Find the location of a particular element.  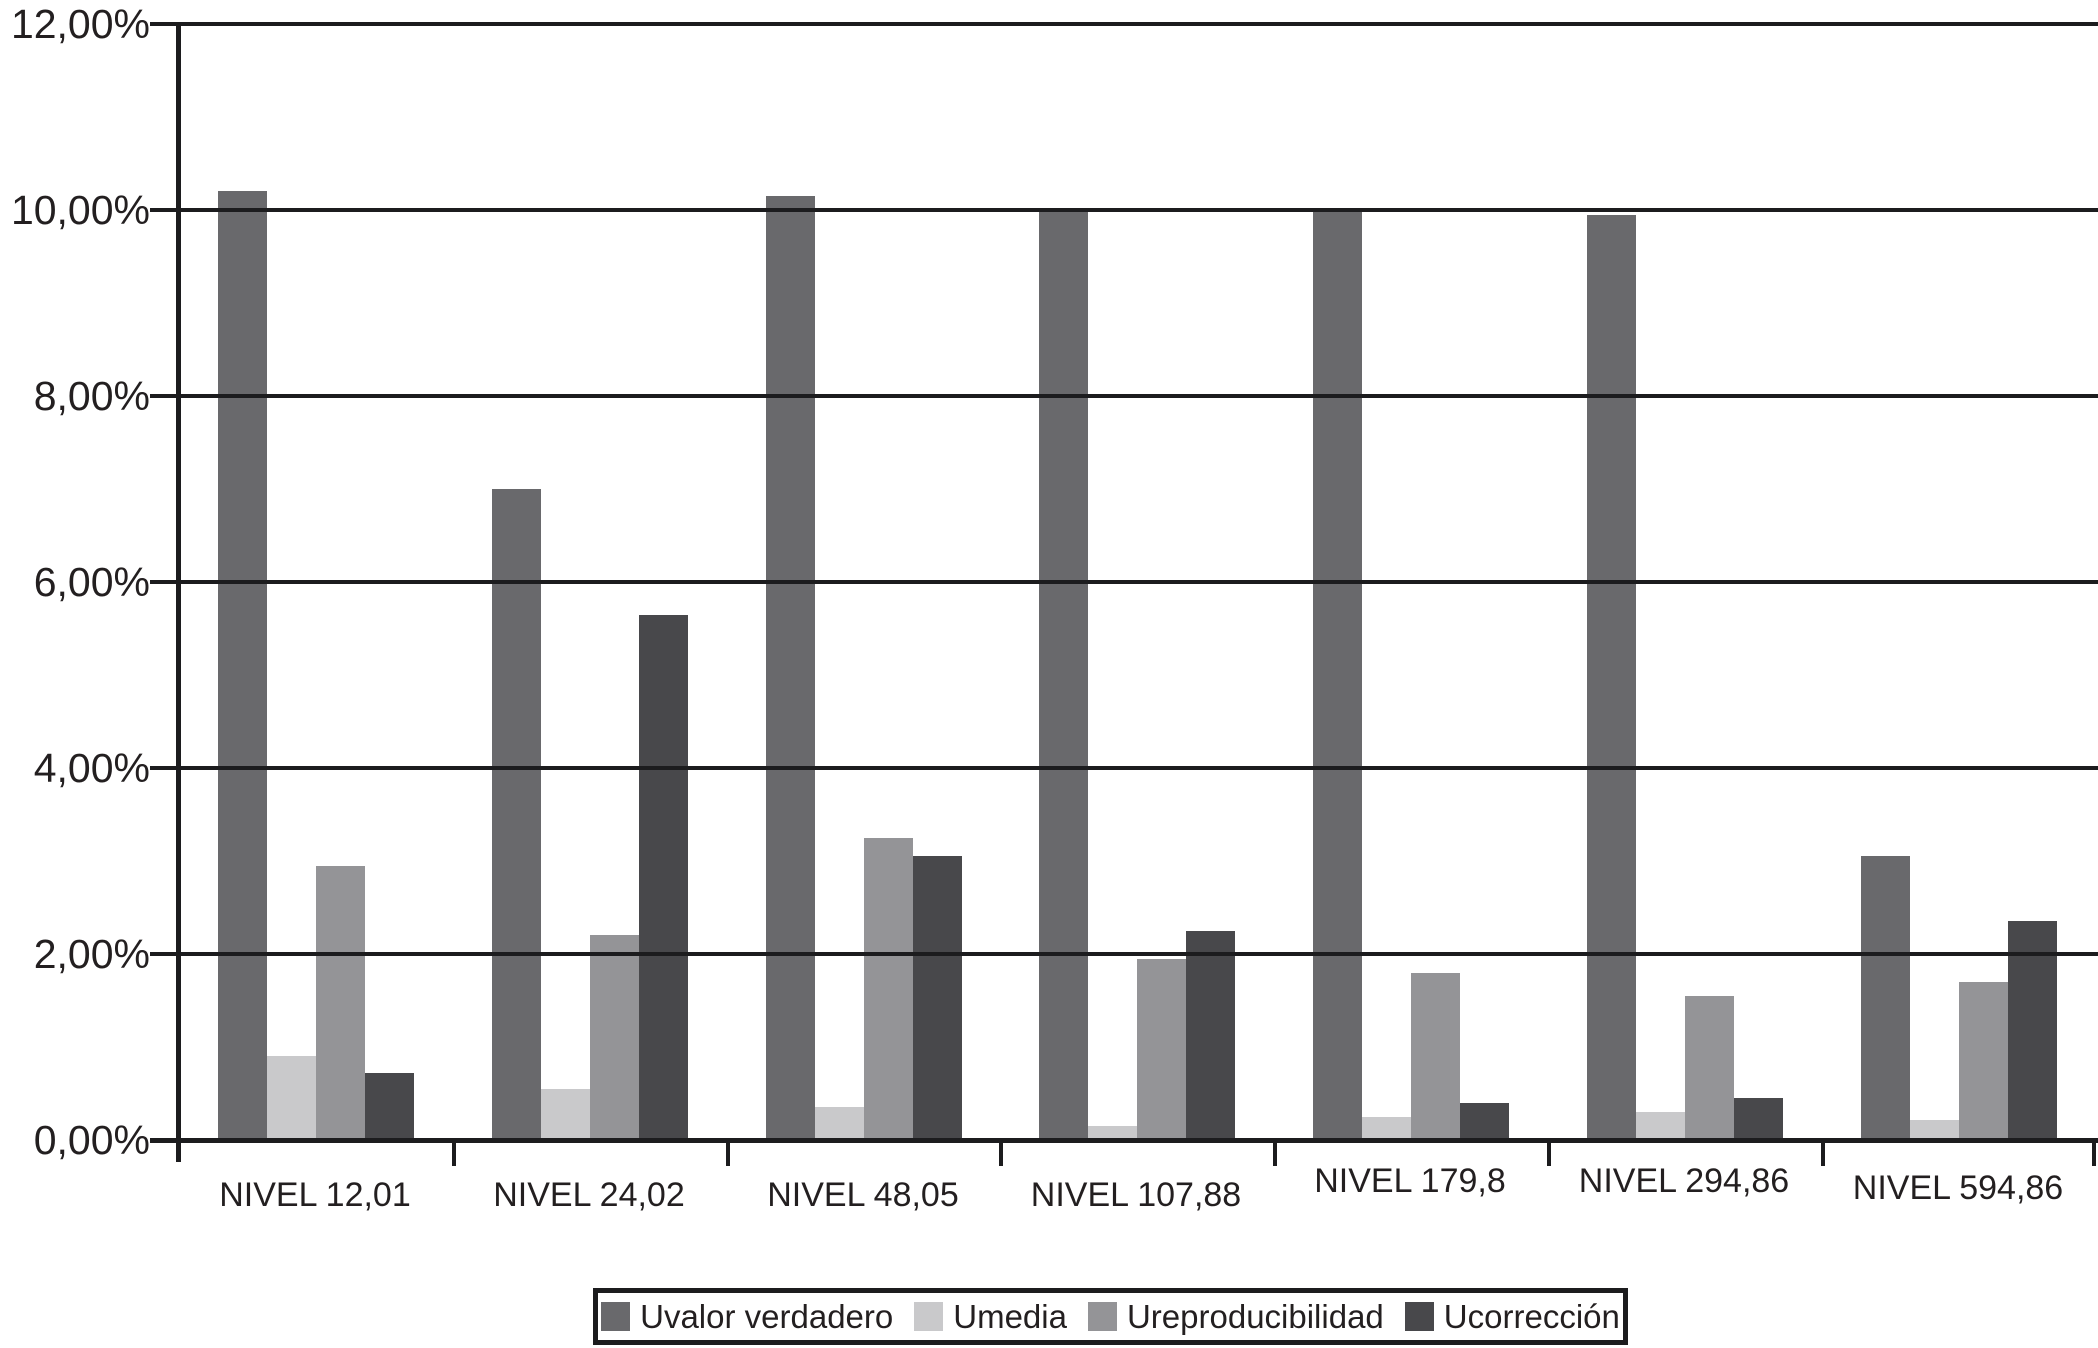

x-axis-category-label: NIVEL 107,88 is located at coordinates (1136, 1195).